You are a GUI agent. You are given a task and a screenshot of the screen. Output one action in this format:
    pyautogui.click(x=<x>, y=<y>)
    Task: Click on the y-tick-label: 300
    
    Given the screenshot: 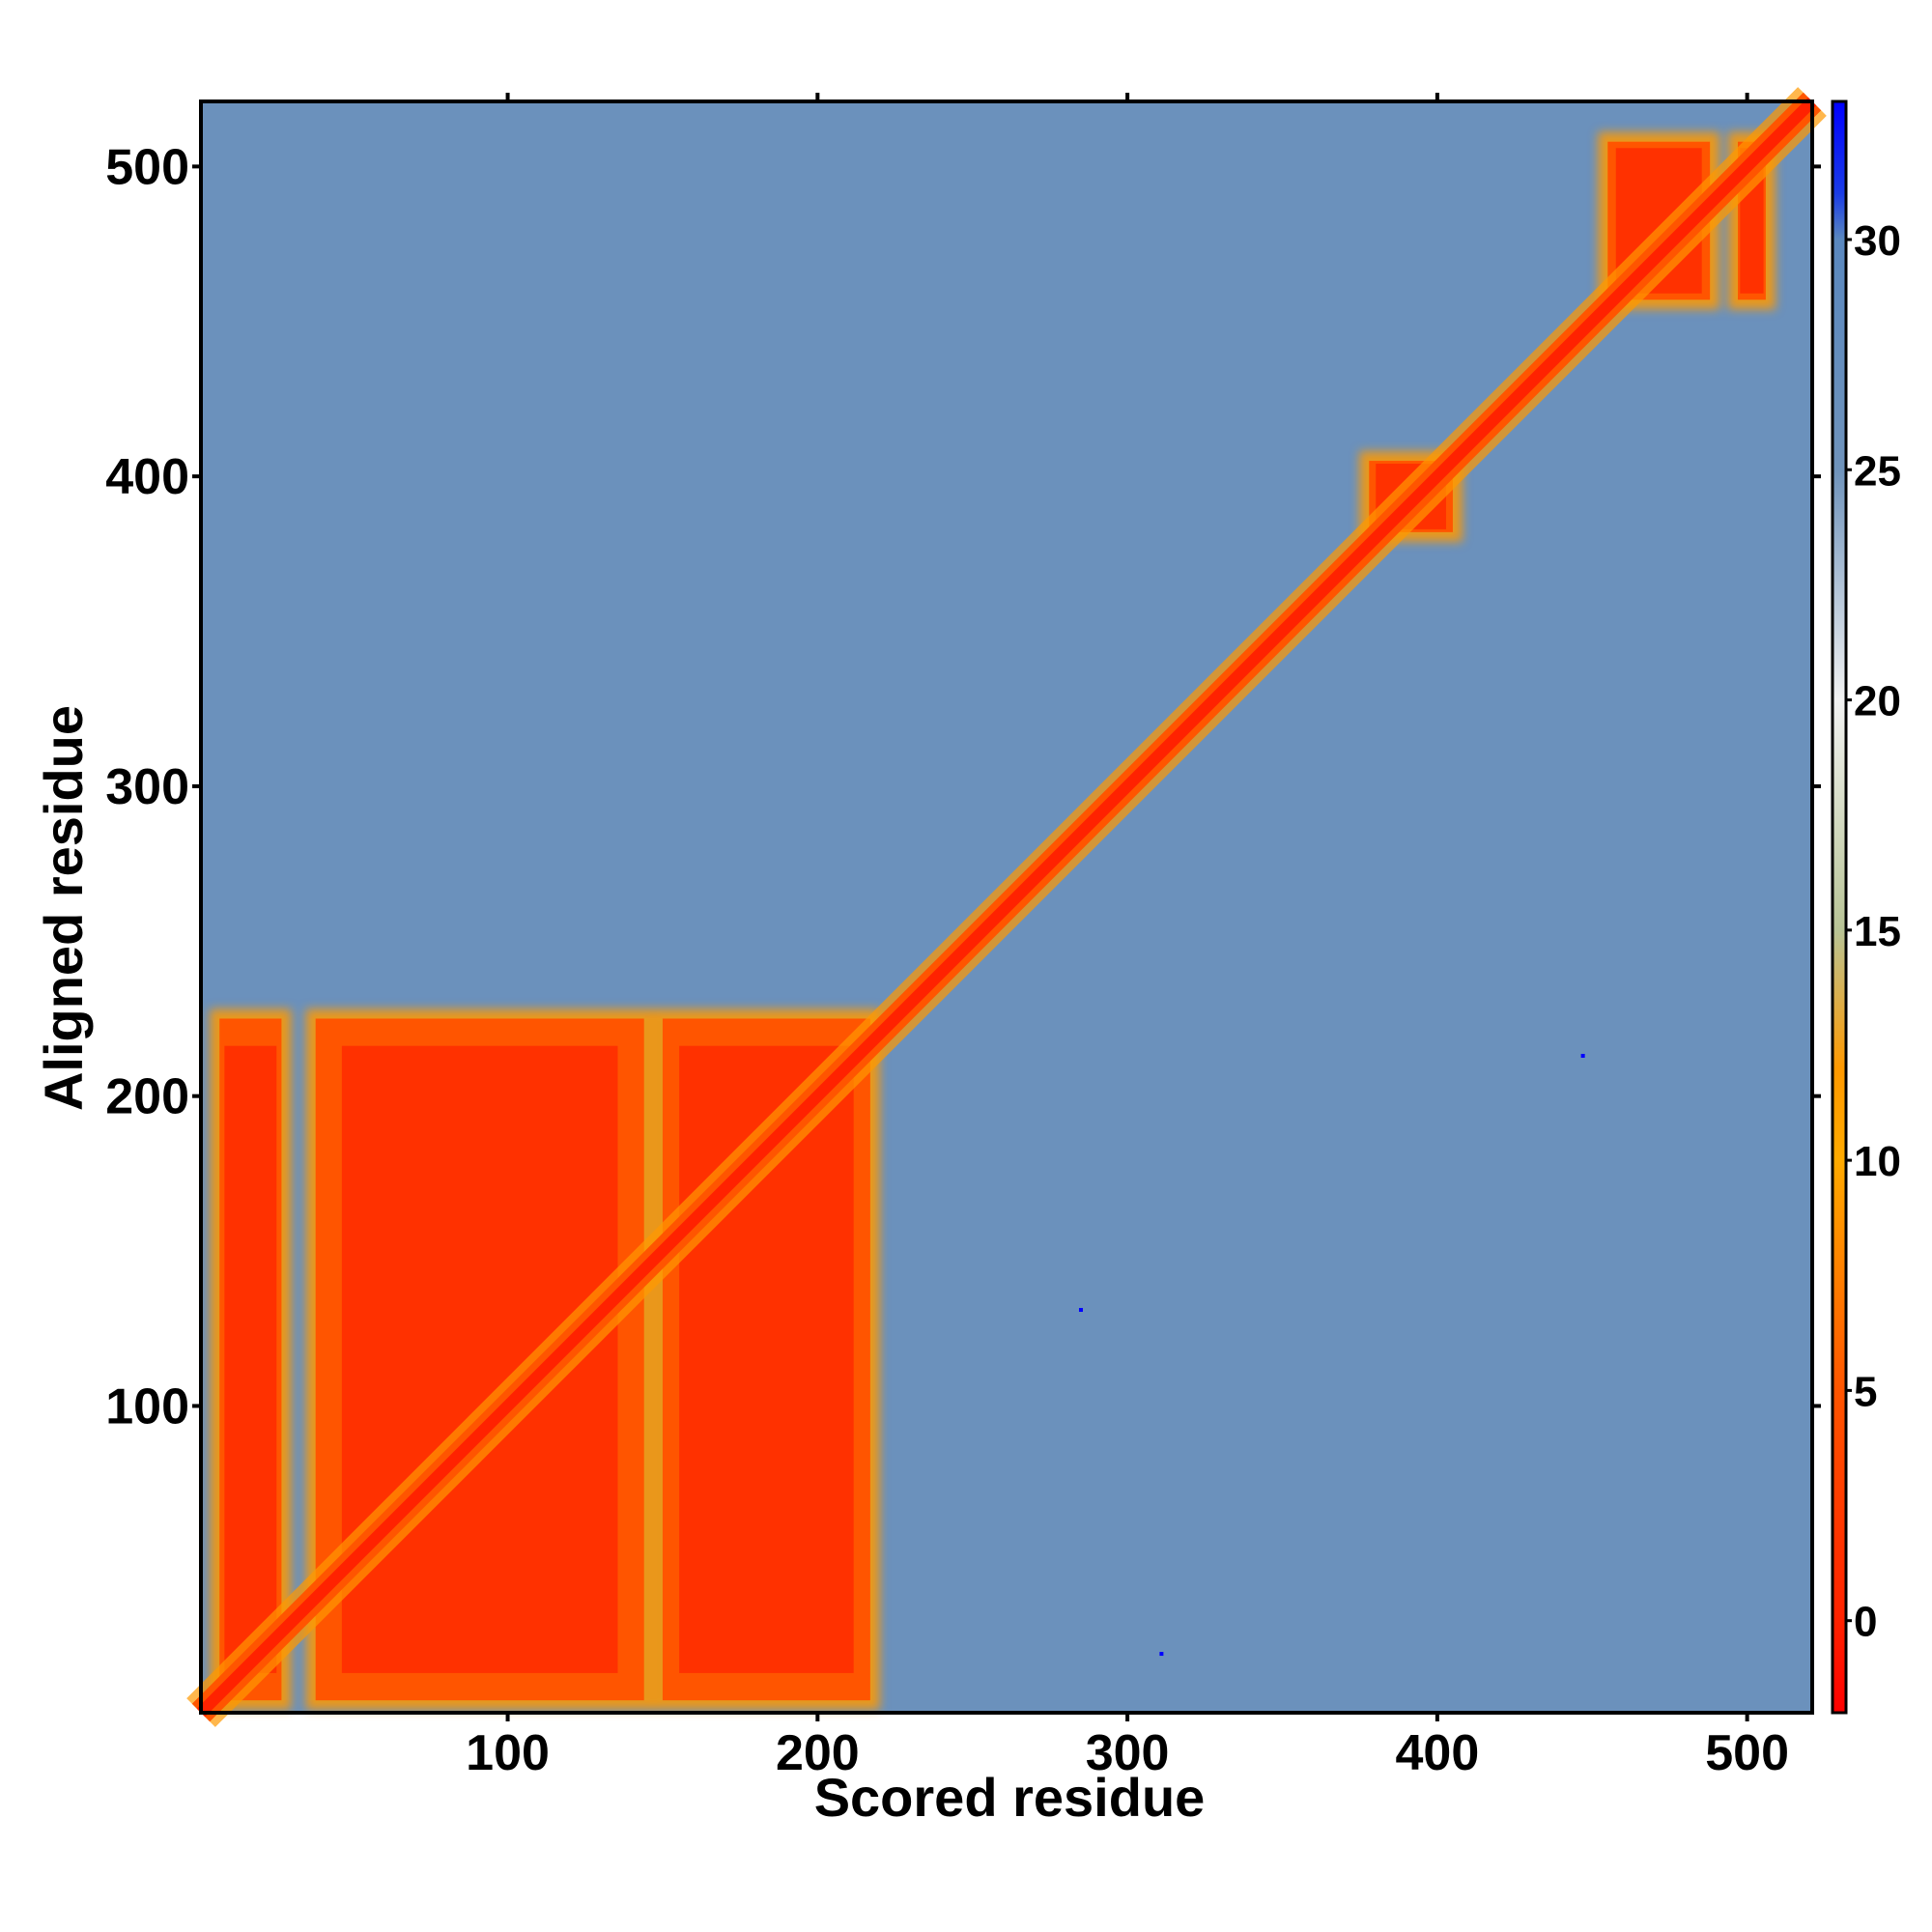 What is the action you would take?
    pyautogui.click(x=147, y=787)
    